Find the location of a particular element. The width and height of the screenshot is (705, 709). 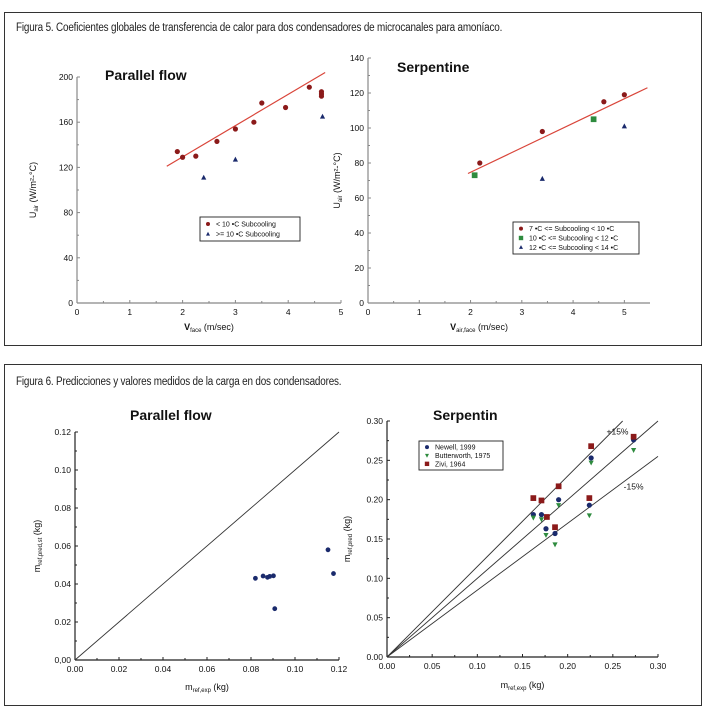

x-tick-label: 2 is located at coordinates (182, 312).